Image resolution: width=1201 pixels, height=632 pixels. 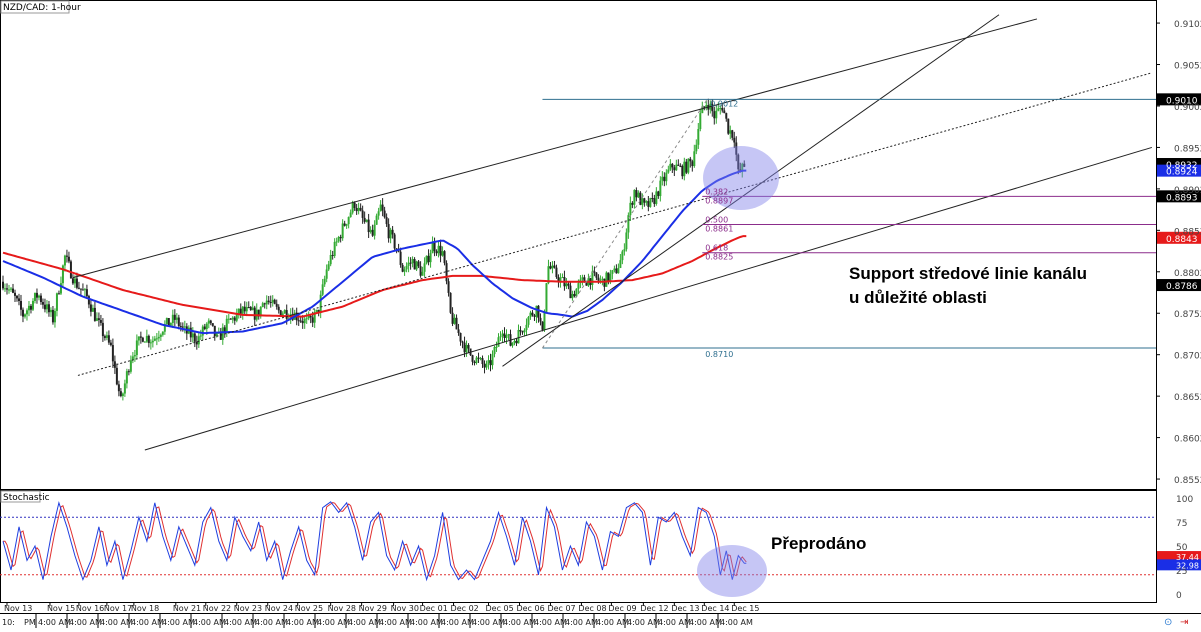 What do you see at coordinates (1179, 557) in the screenshot?
I see `stoch-k-marker` at bounding box center [1179, 557].